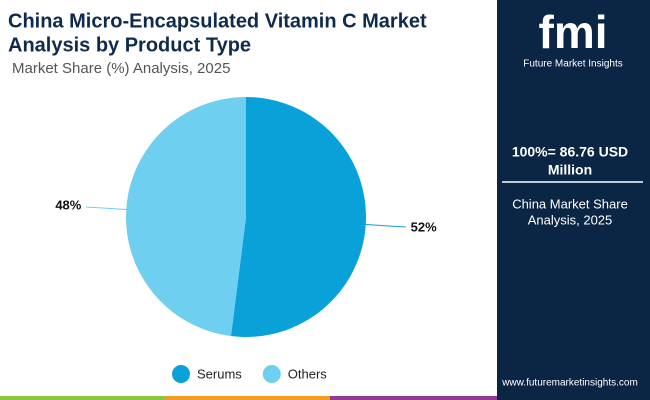 This screenshot has height=400, width=650. Describe the element at coordinates (219, 373) in the screenshot. I see `legend-label: Serums` at that location.